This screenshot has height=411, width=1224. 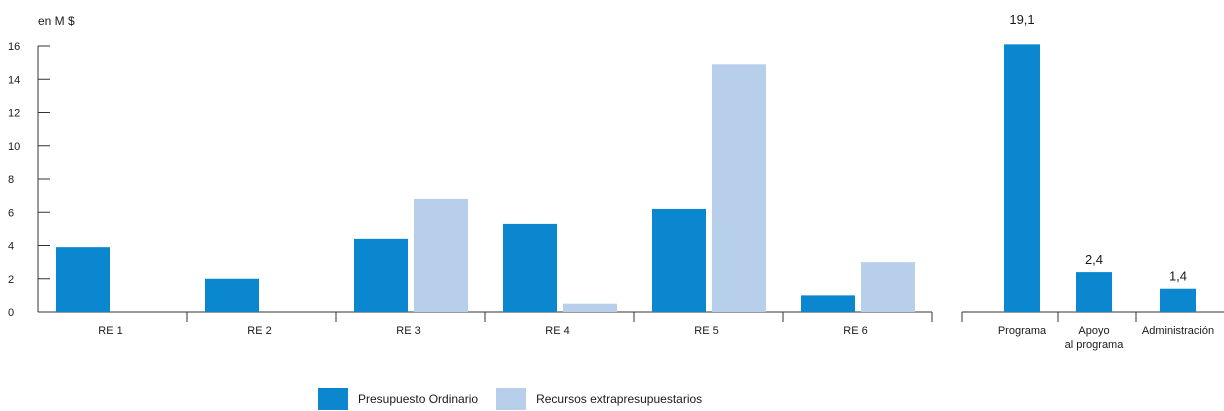 What do you see at coordinates (11, 313) in the screenshot?
I see `y-tick-label-0: 0` at bounding box center [11, 313].